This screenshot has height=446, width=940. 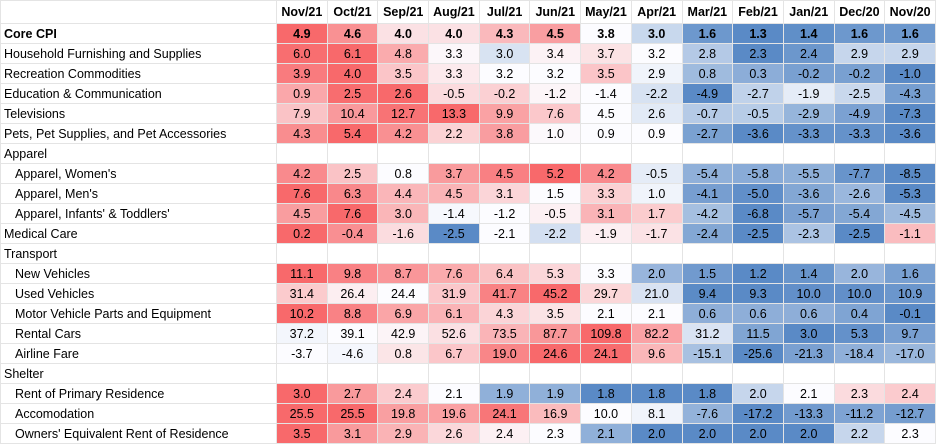 I want to click on value-cell: 4.6, so click(x=352, y=33).